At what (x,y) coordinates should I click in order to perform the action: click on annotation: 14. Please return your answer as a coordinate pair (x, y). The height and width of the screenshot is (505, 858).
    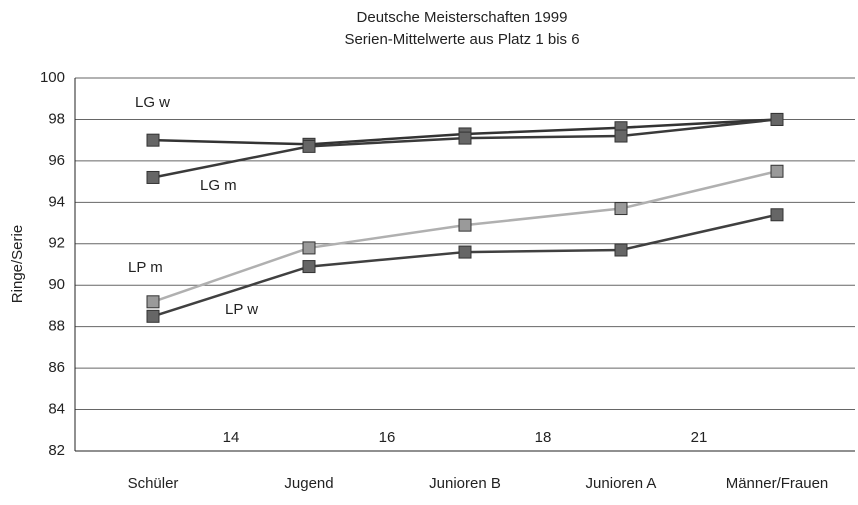
    Looking at the image, I should click on (231, 437).